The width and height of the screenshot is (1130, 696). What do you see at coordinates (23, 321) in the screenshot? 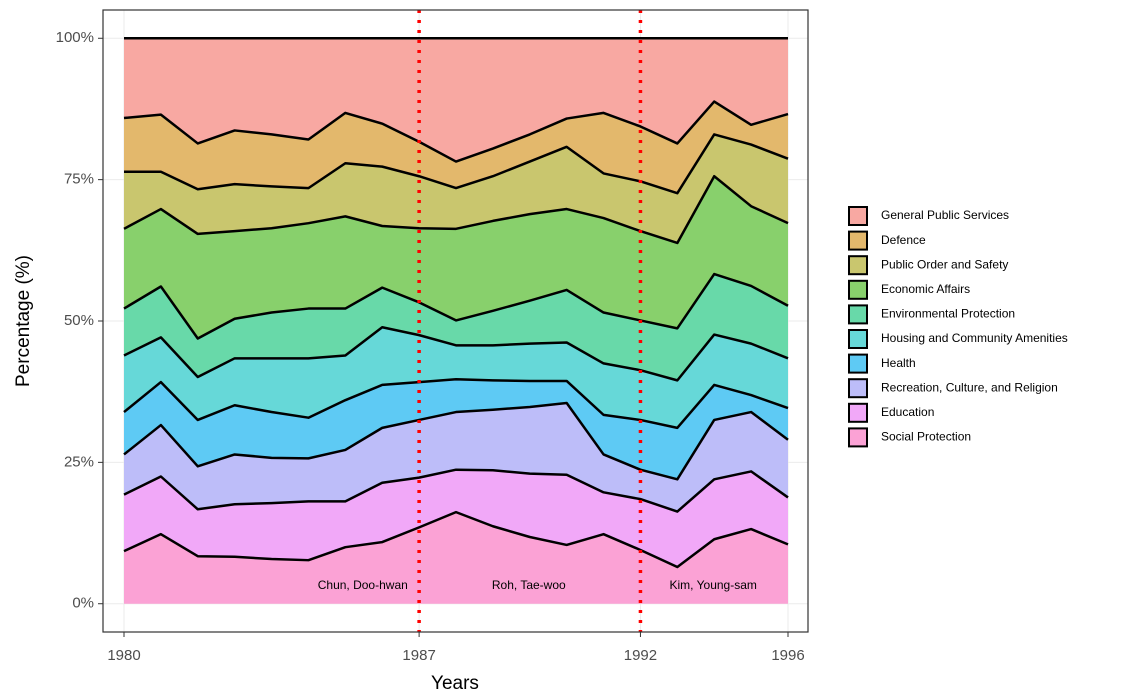
I see `y-axis-title: Percentage (%)` at bounding box center [23, 321].